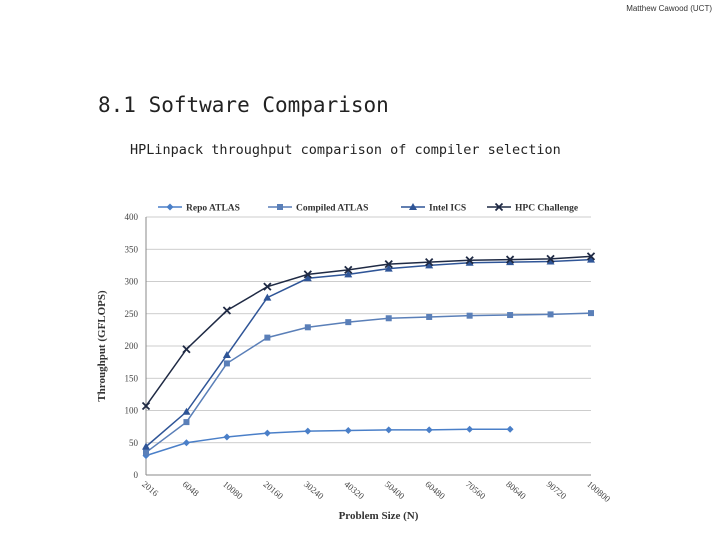  I want to click on x-tick-label-6: 50400, so click(395, 490).